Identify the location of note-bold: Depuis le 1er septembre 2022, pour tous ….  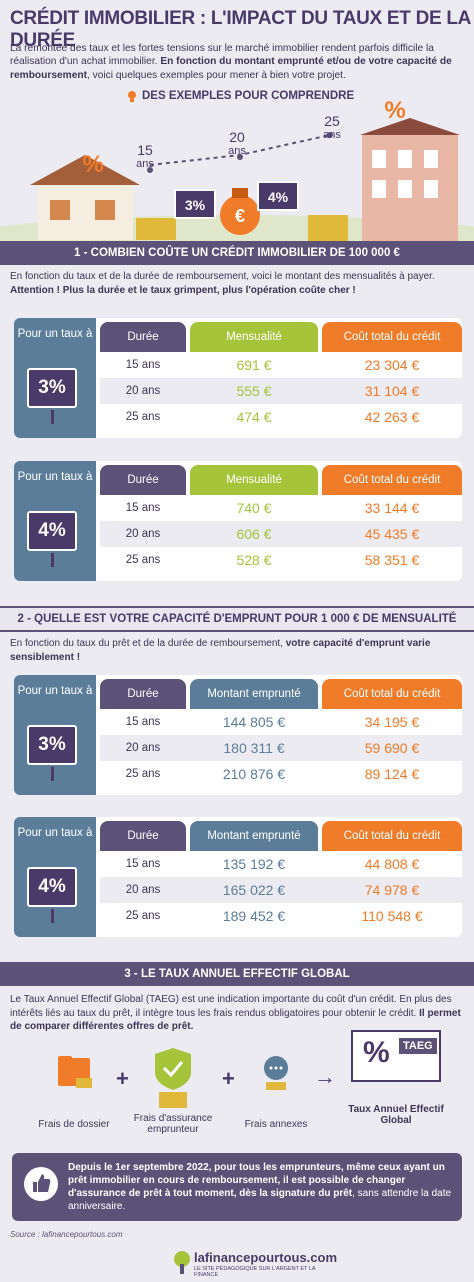
(256, 1180).